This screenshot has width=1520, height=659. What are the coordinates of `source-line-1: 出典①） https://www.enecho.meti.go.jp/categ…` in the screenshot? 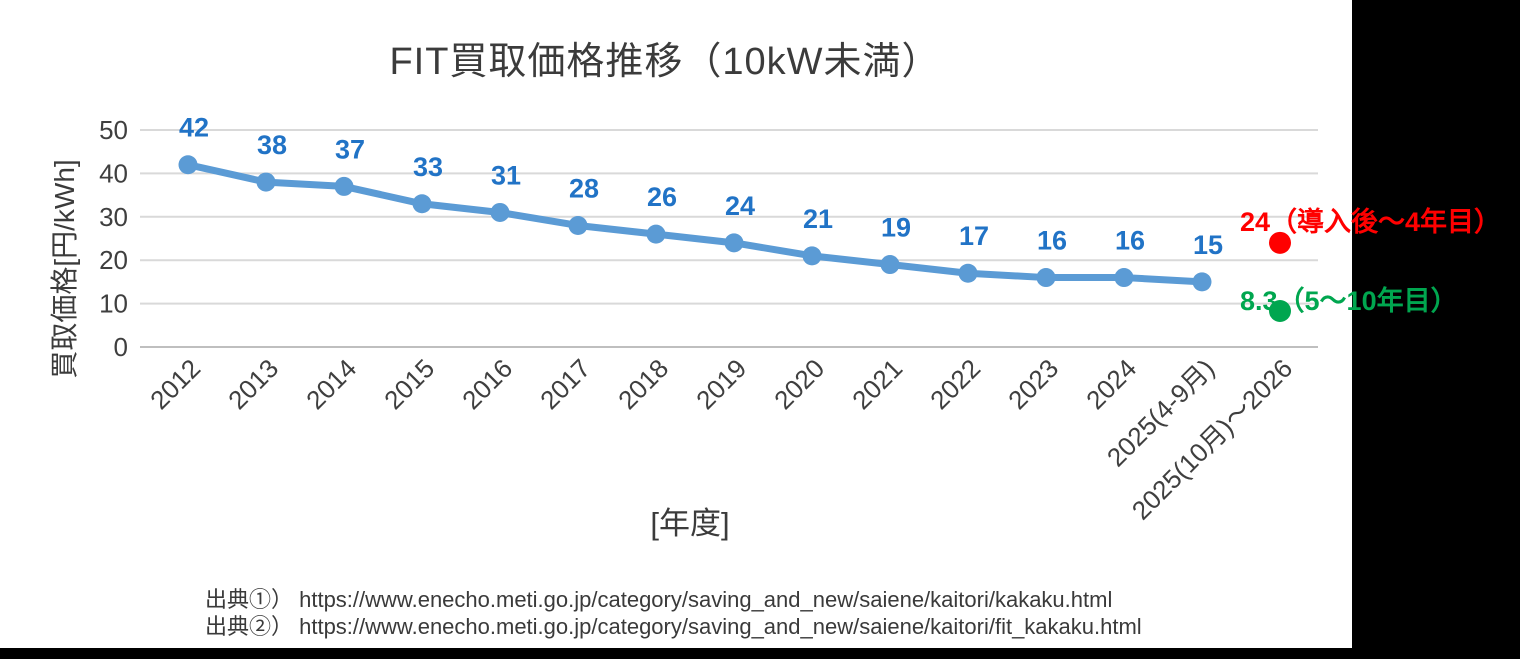 It's located at (659, 599).